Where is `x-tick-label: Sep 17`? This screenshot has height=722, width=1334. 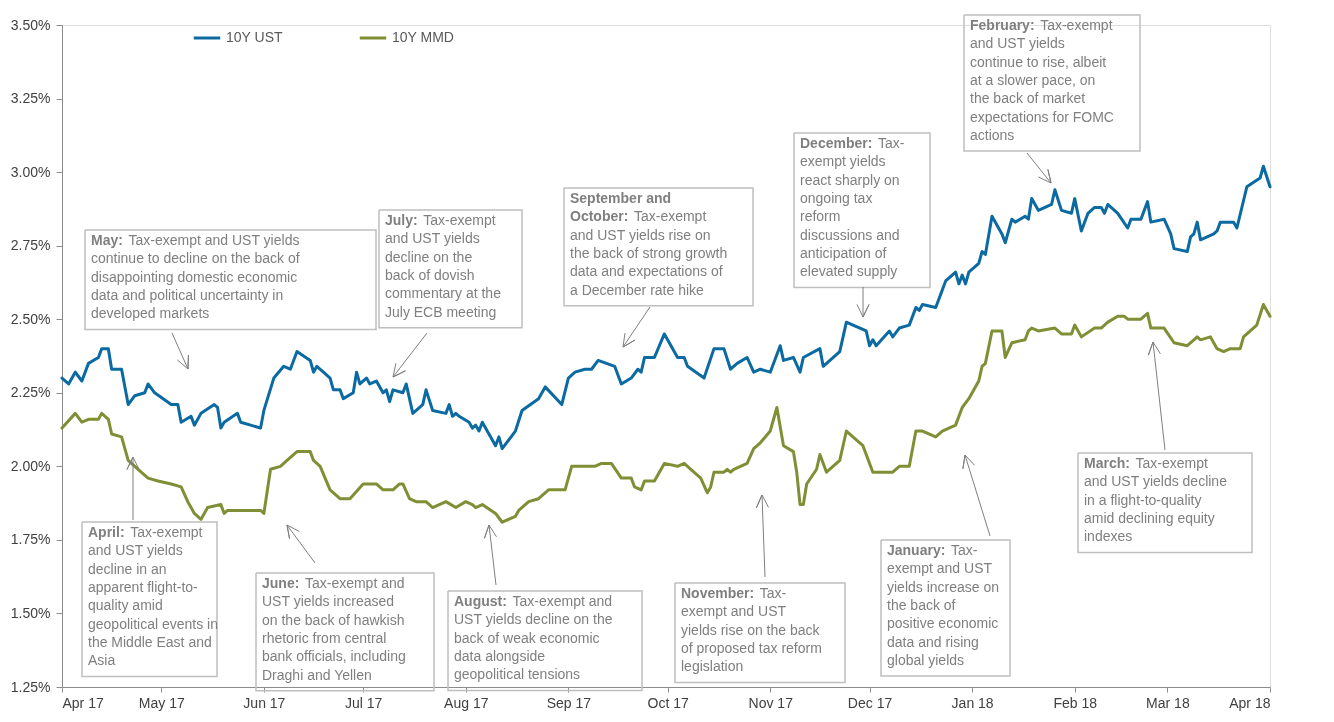 x-tick-label: Sep 17 is located at coordinates (569, 702).